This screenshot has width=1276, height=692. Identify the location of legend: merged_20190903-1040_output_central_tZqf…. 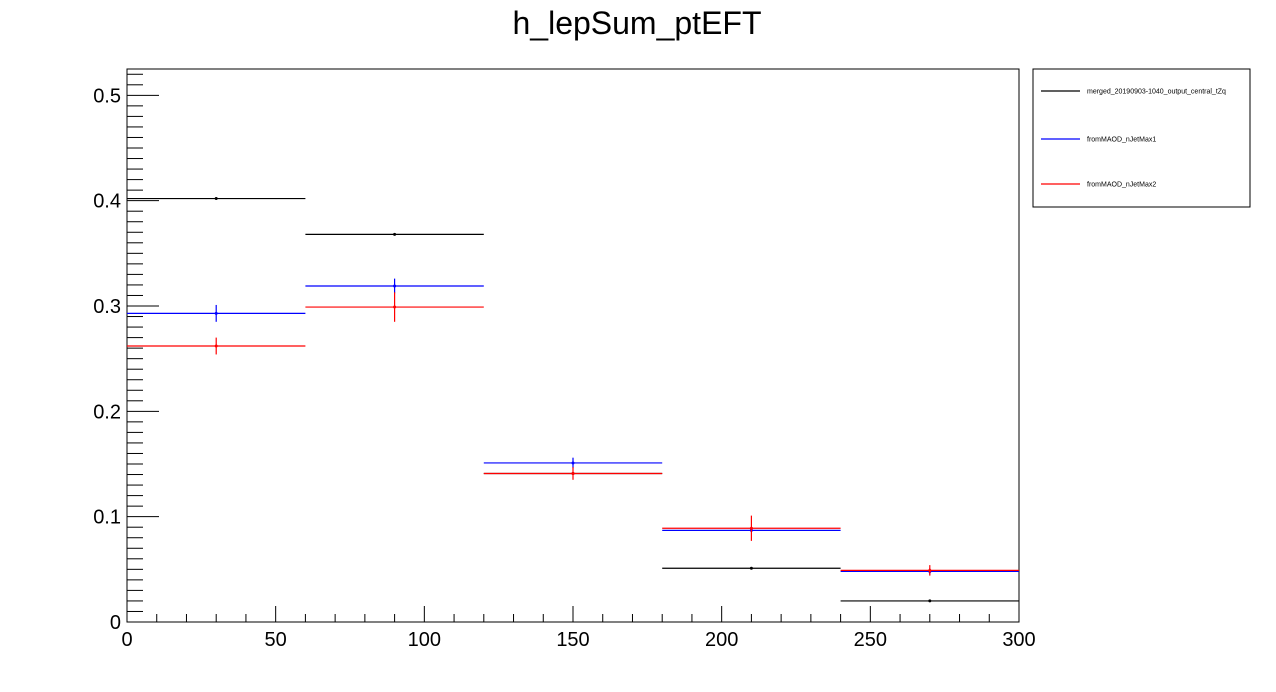
(1141, 138).